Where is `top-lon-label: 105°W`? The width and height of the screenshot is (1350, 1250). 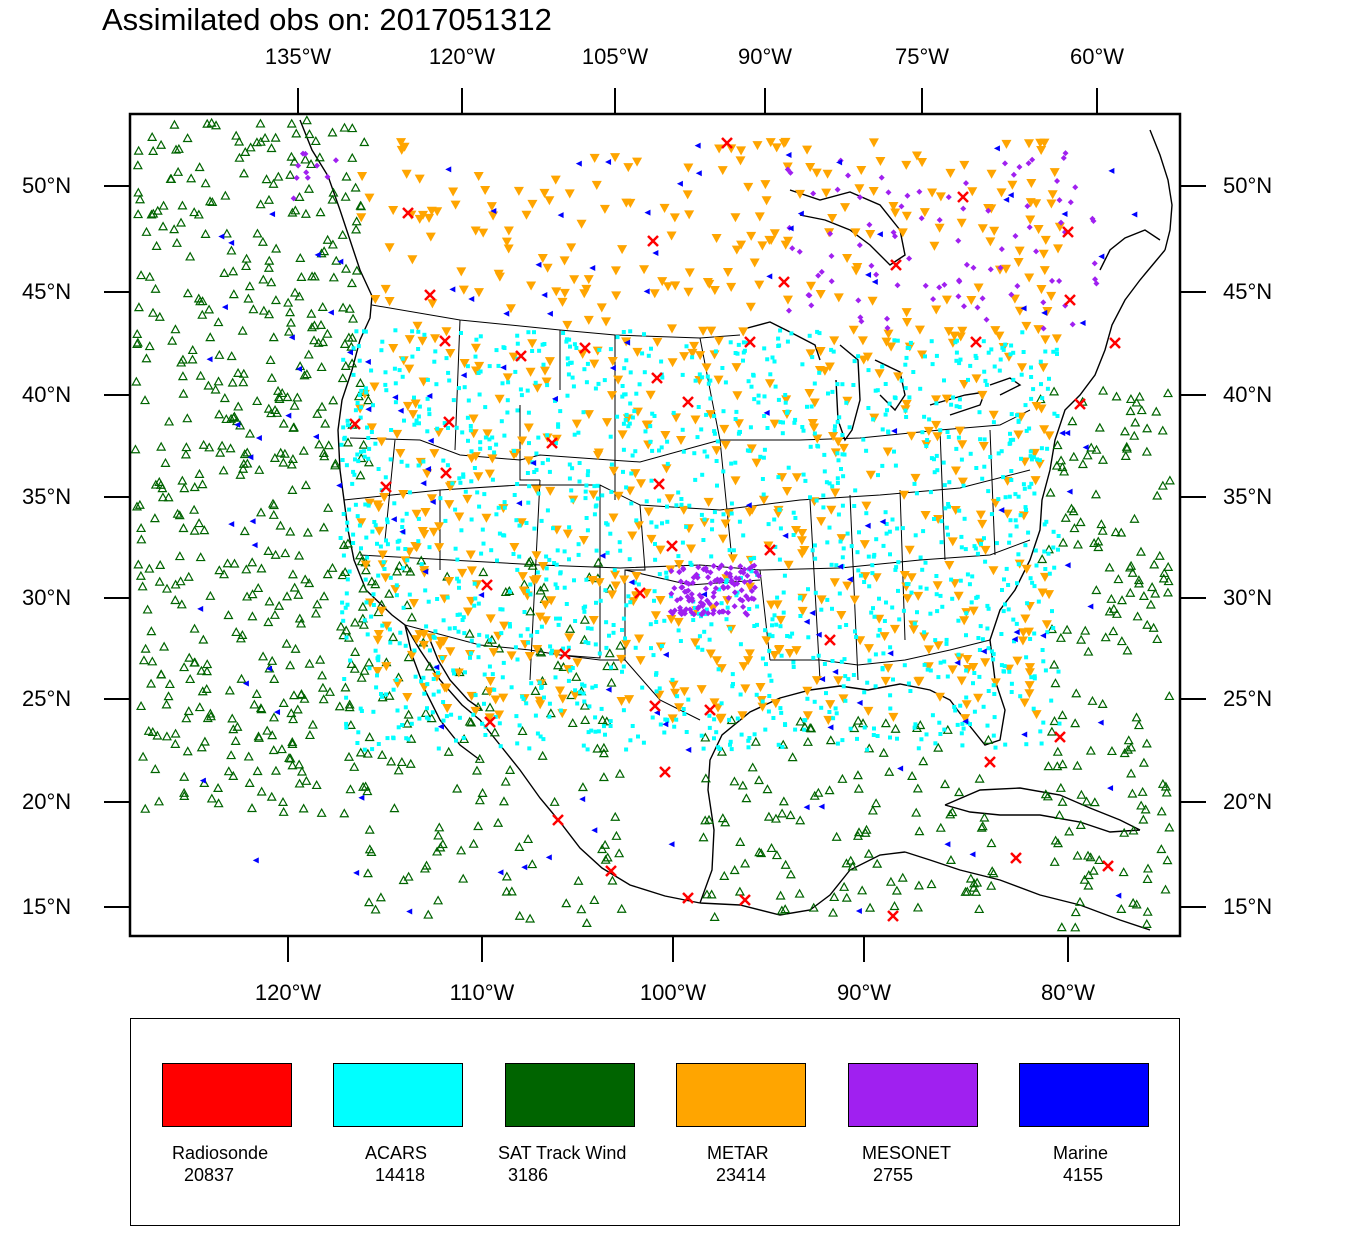
top-lon-label: 105°W is located at coordinates (615, 56).